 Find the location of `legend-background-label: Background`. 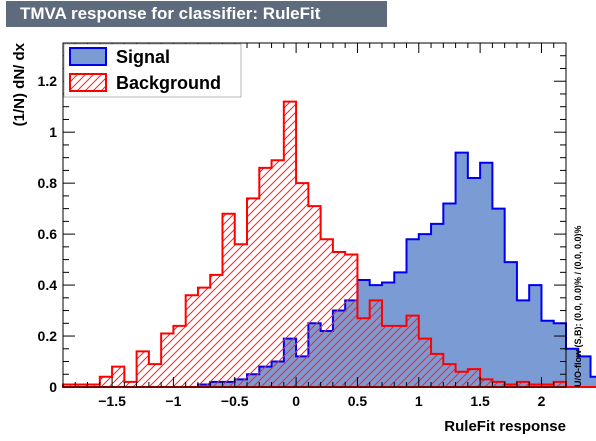

legend-background-label: Background is located at coordinates (168, 83).